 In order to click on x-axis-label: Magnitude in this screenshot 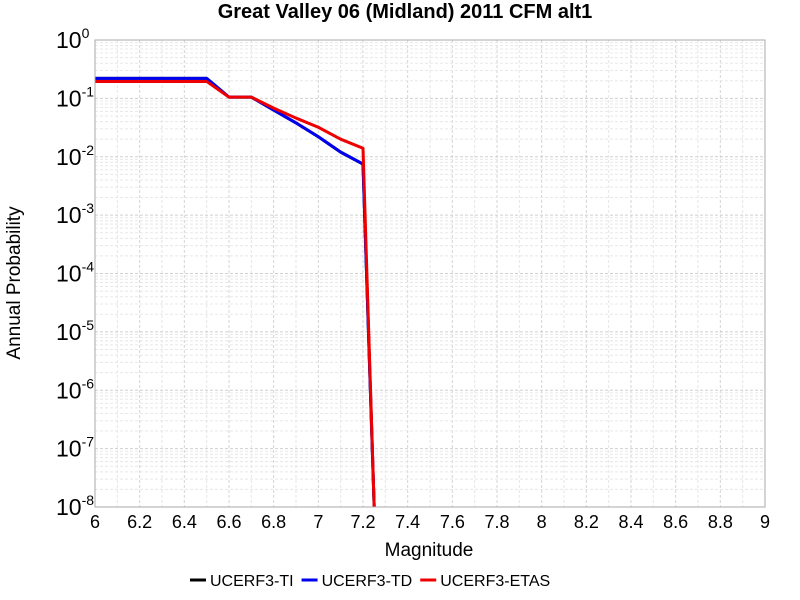, I will do `click(429, 550)`.